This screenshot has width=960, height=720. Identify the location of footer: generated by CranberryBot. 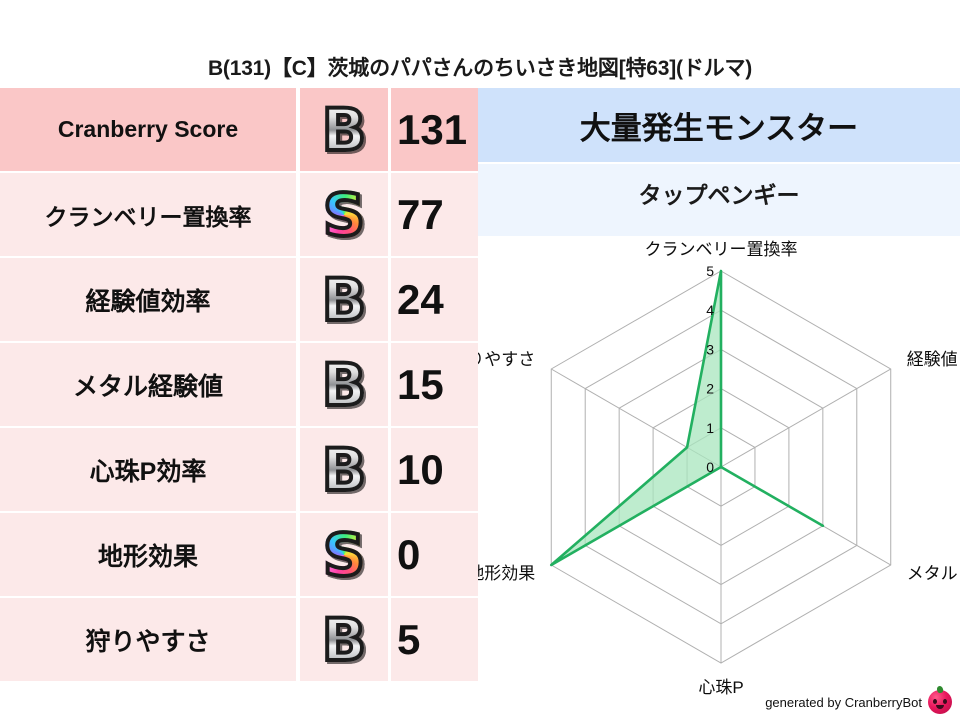
(858, 702).